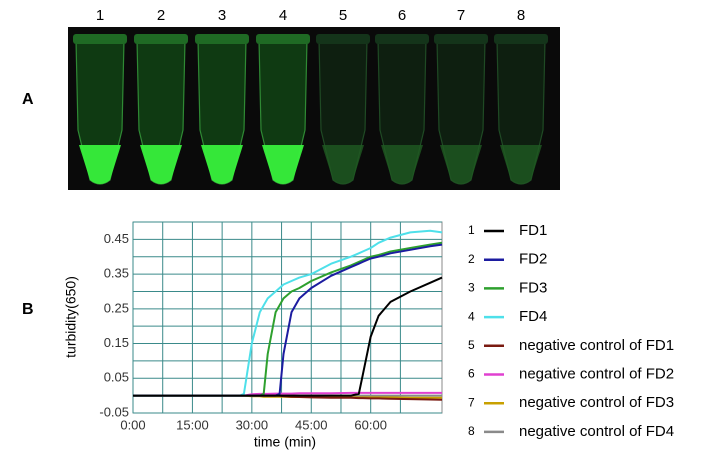 This screenshot has width=713, height=457. I want to click on x-tick-label: 30:00, so click(252, 424).